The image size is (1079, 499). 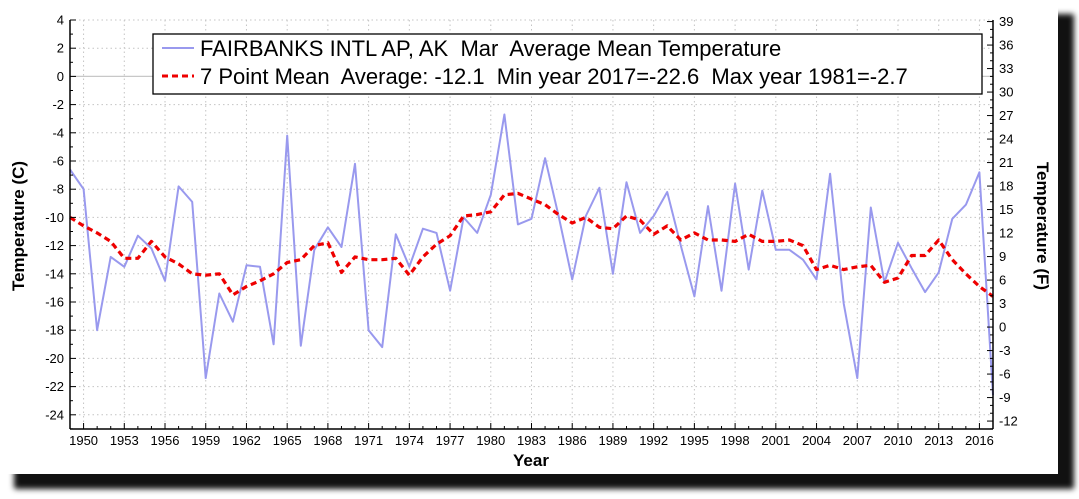 What do you see at coordinates (124, 440) in the screenshot?
I see `x-tick-label: 1953` at bounding box center [124, 440].